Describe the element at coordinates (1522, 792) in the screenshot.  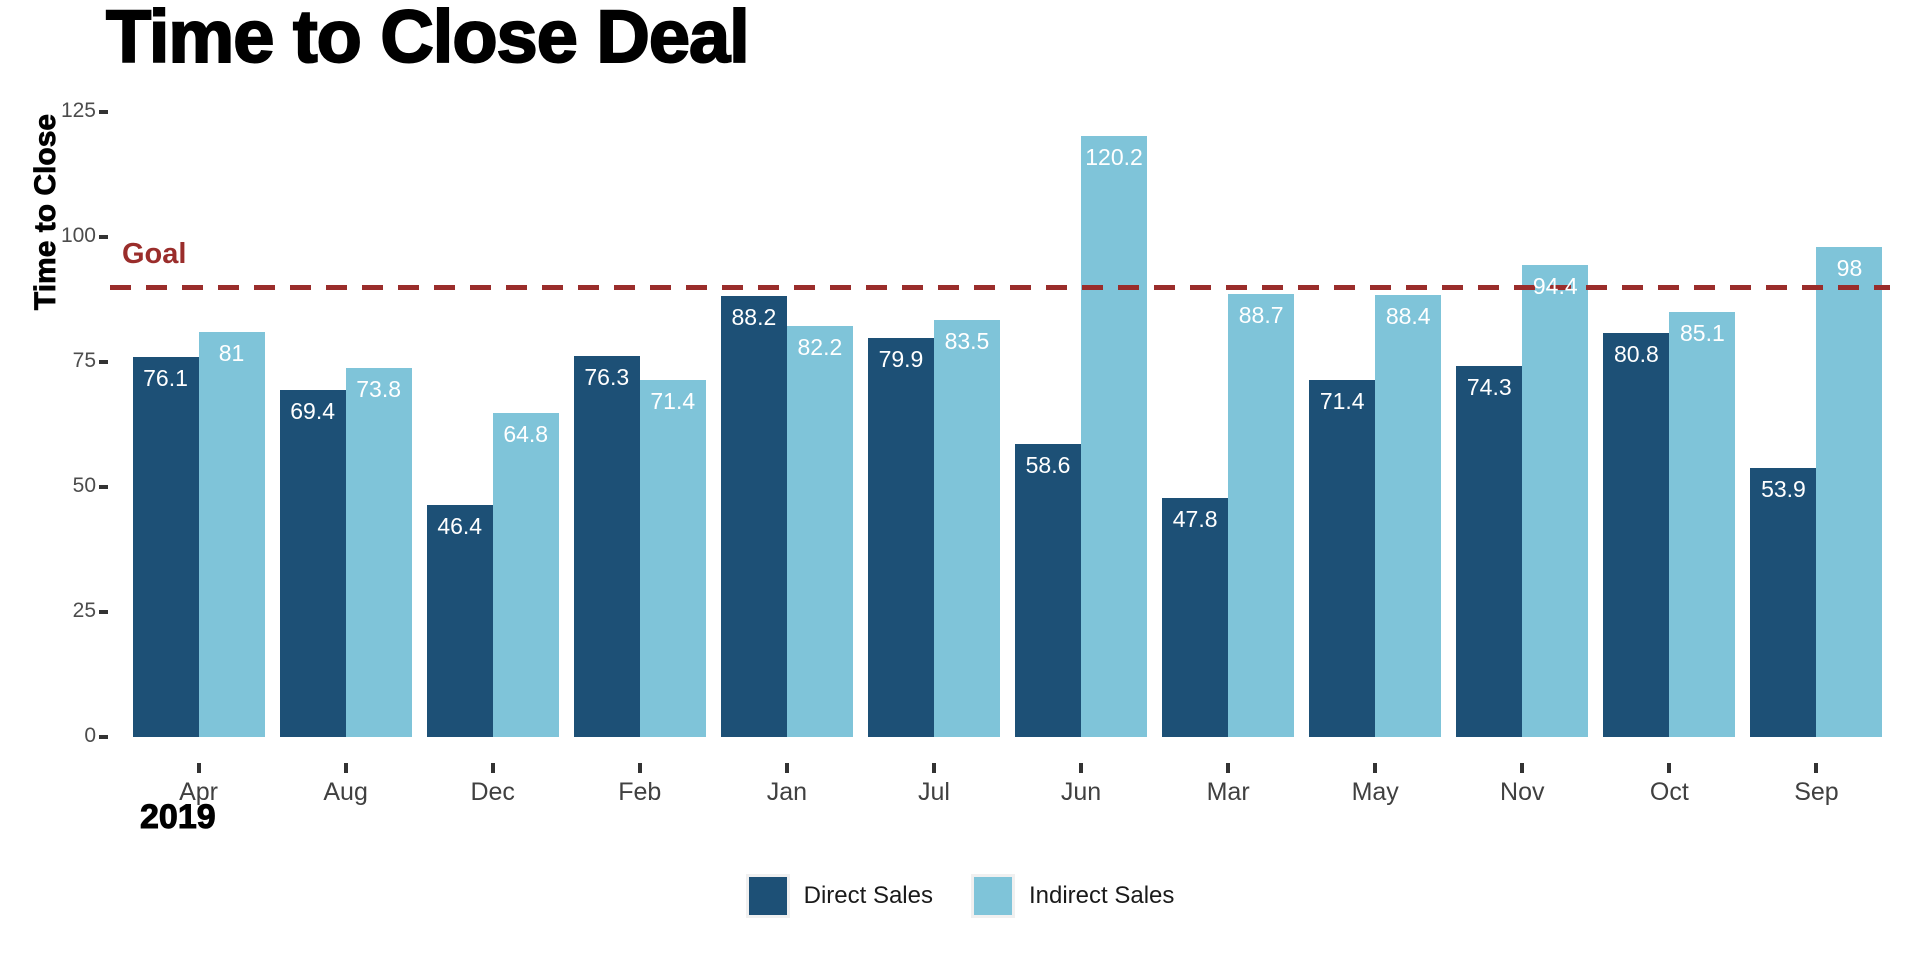
I see `x-tick-label: Nov` at that location.